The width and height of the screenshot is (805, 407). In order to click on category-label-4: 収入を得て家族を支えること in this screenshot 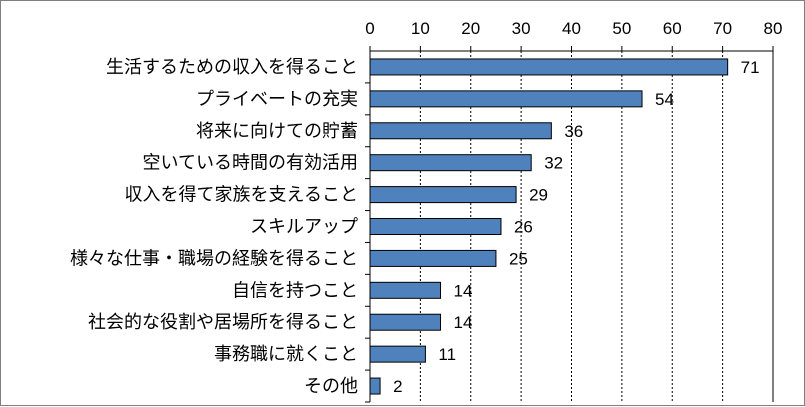, I will do `click(241, 195)`.